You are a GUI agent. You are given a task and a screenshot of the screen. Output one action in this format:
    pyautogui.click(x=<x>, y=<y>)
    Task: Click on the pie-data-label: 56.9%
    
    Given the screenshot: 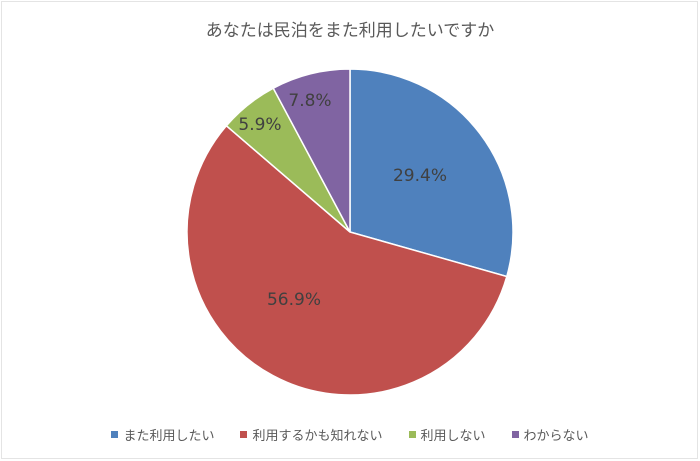 What is the action you would take?
    pyautogui.click(x=294, y=300)
    